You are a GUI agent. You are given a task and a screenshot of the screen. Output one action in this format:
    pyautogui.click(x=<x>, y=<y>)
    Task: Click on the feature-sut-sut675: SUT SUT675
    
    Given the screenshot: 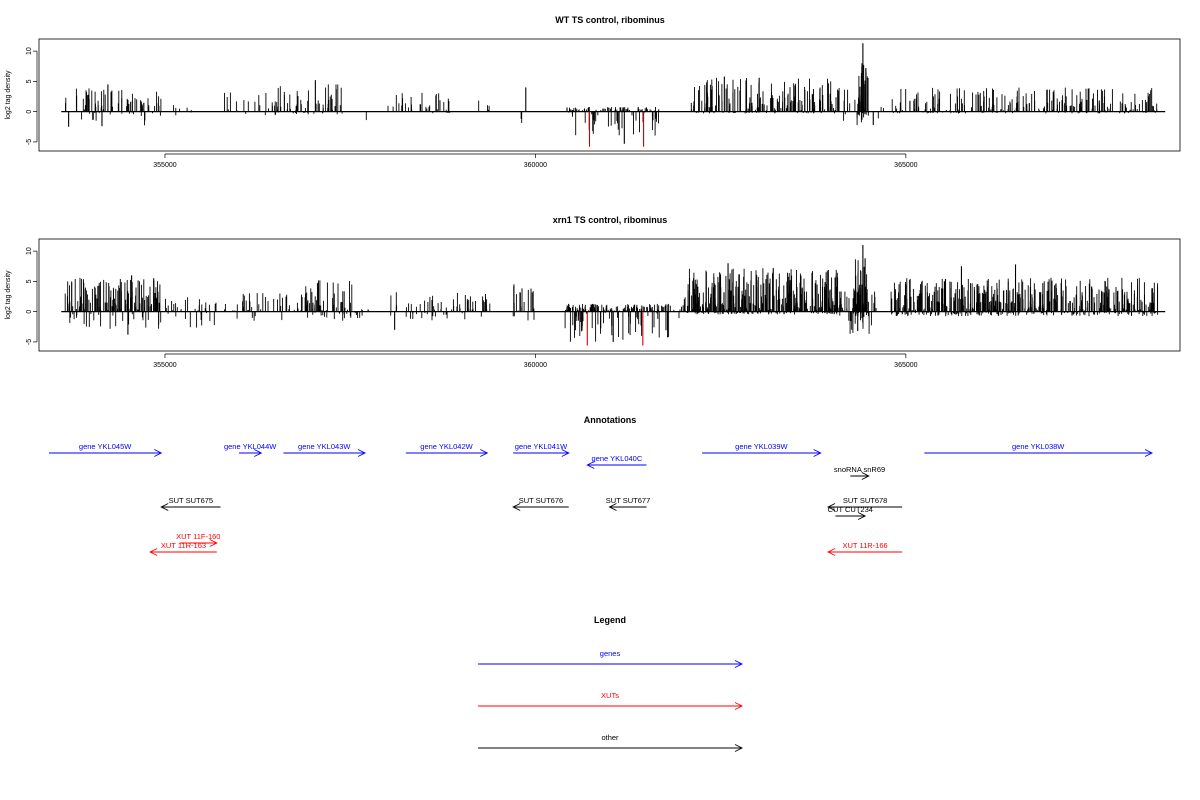 What is the action you would take?
    pyautogui.click(x=190, y=503)
    